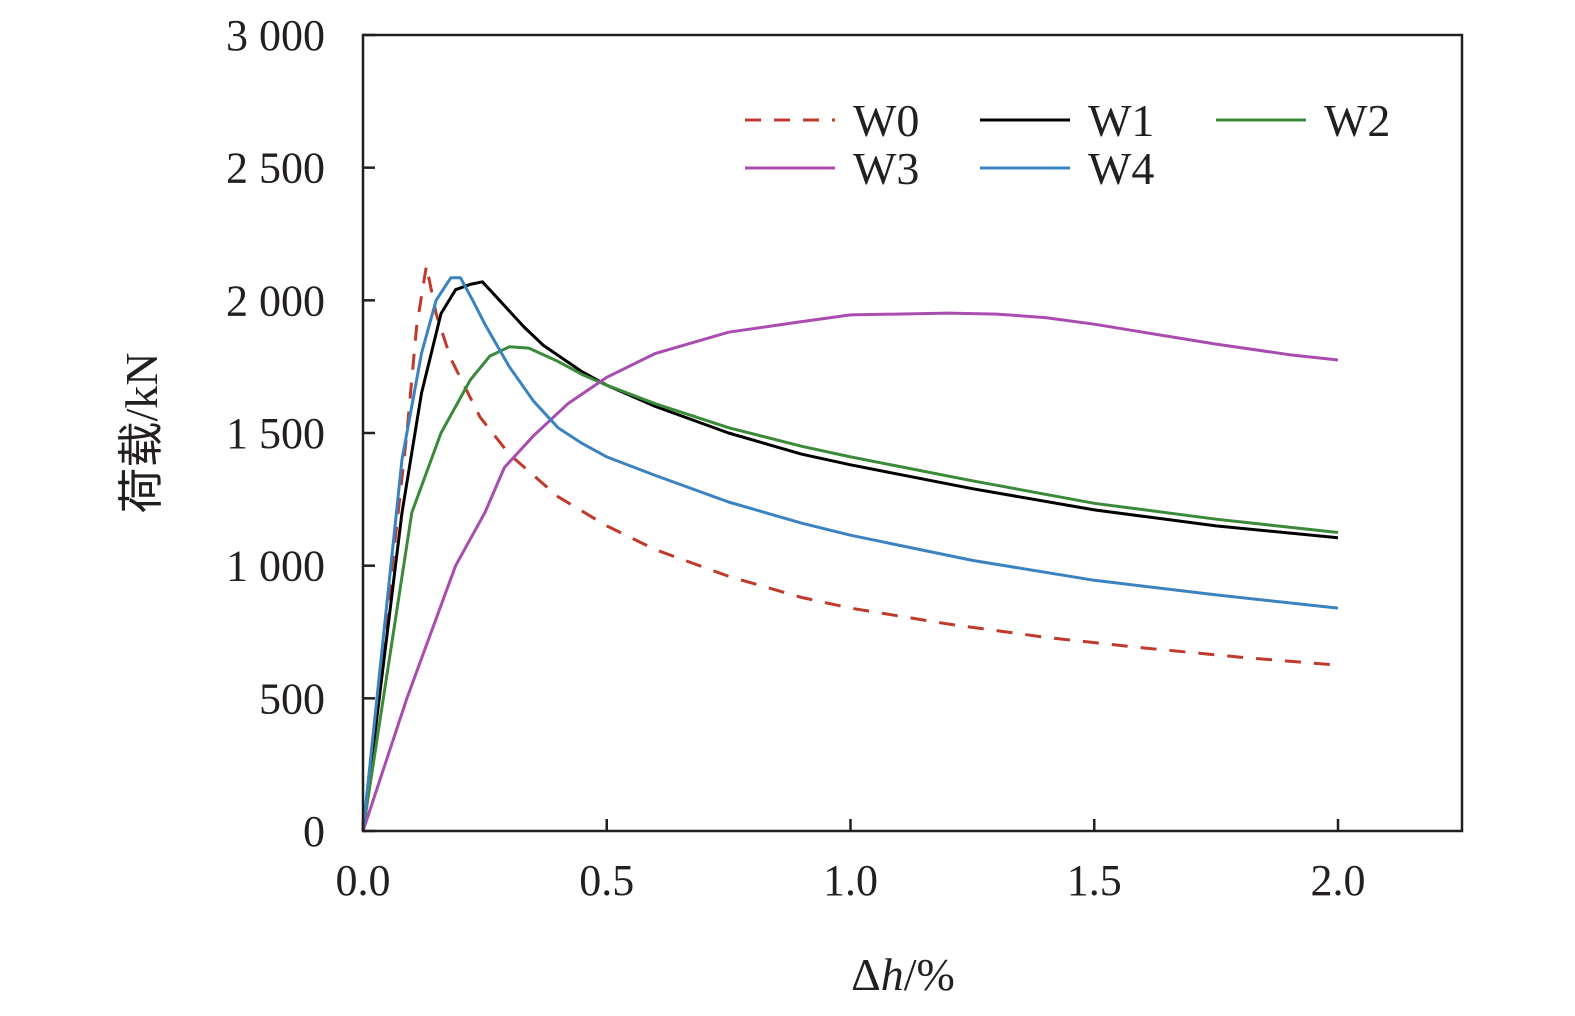 Image resolution: width=1575 pixels, height=1016 pixels. Describe the element at coordinates (1067, 144) in the screenshot. I see `legend: W0 W1 W2 W3 W4` at that location.